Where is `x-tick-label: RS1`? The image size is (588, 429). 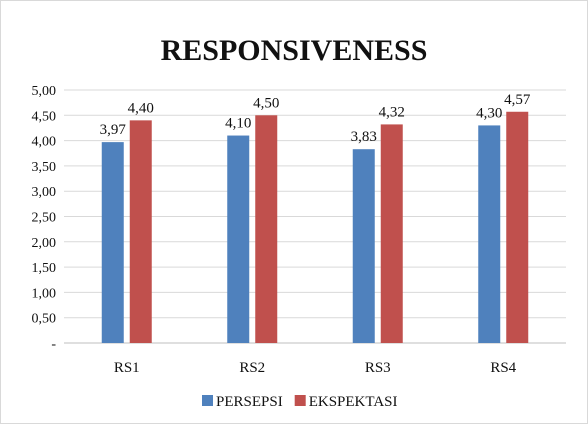
x-tick-label: RS1 is located at coordinates (127, 368).